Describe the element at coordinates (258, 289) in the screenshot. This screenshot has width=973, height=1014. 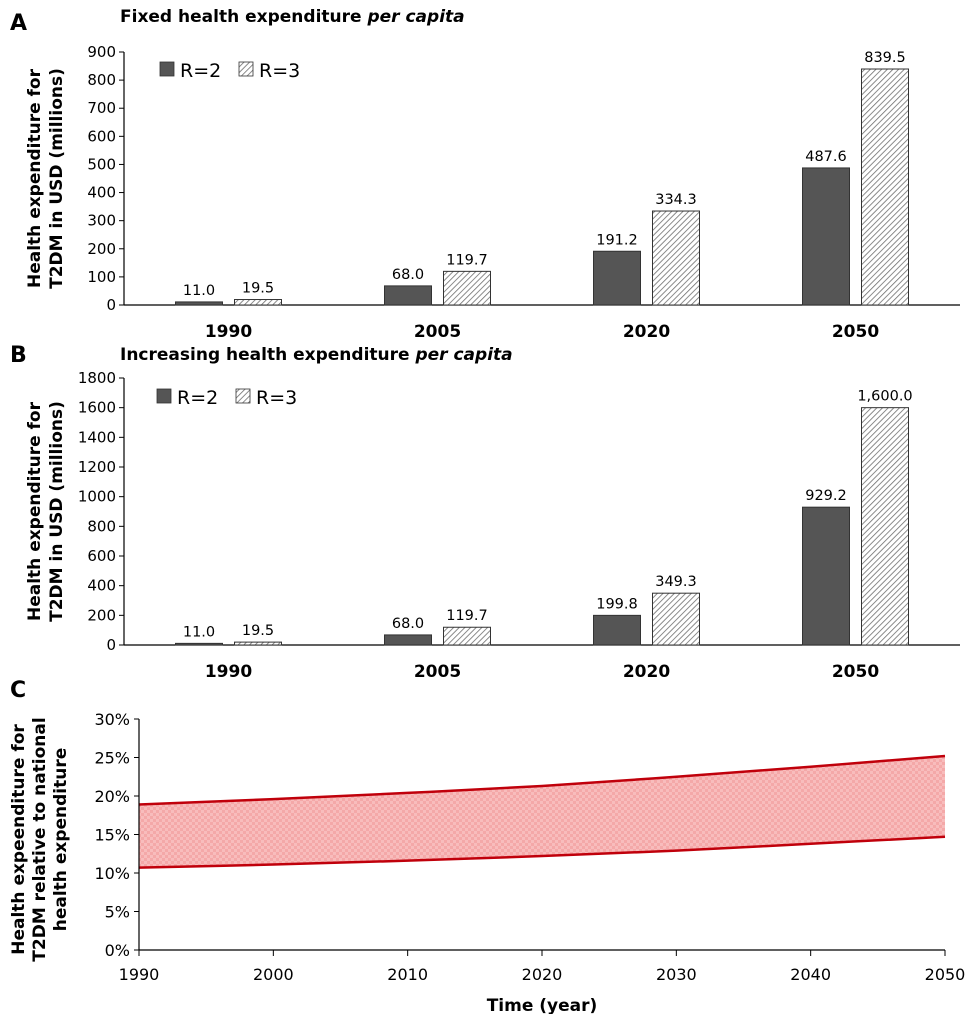
I see `chart-a-data-label-r3-1990: 19.5` at that location.